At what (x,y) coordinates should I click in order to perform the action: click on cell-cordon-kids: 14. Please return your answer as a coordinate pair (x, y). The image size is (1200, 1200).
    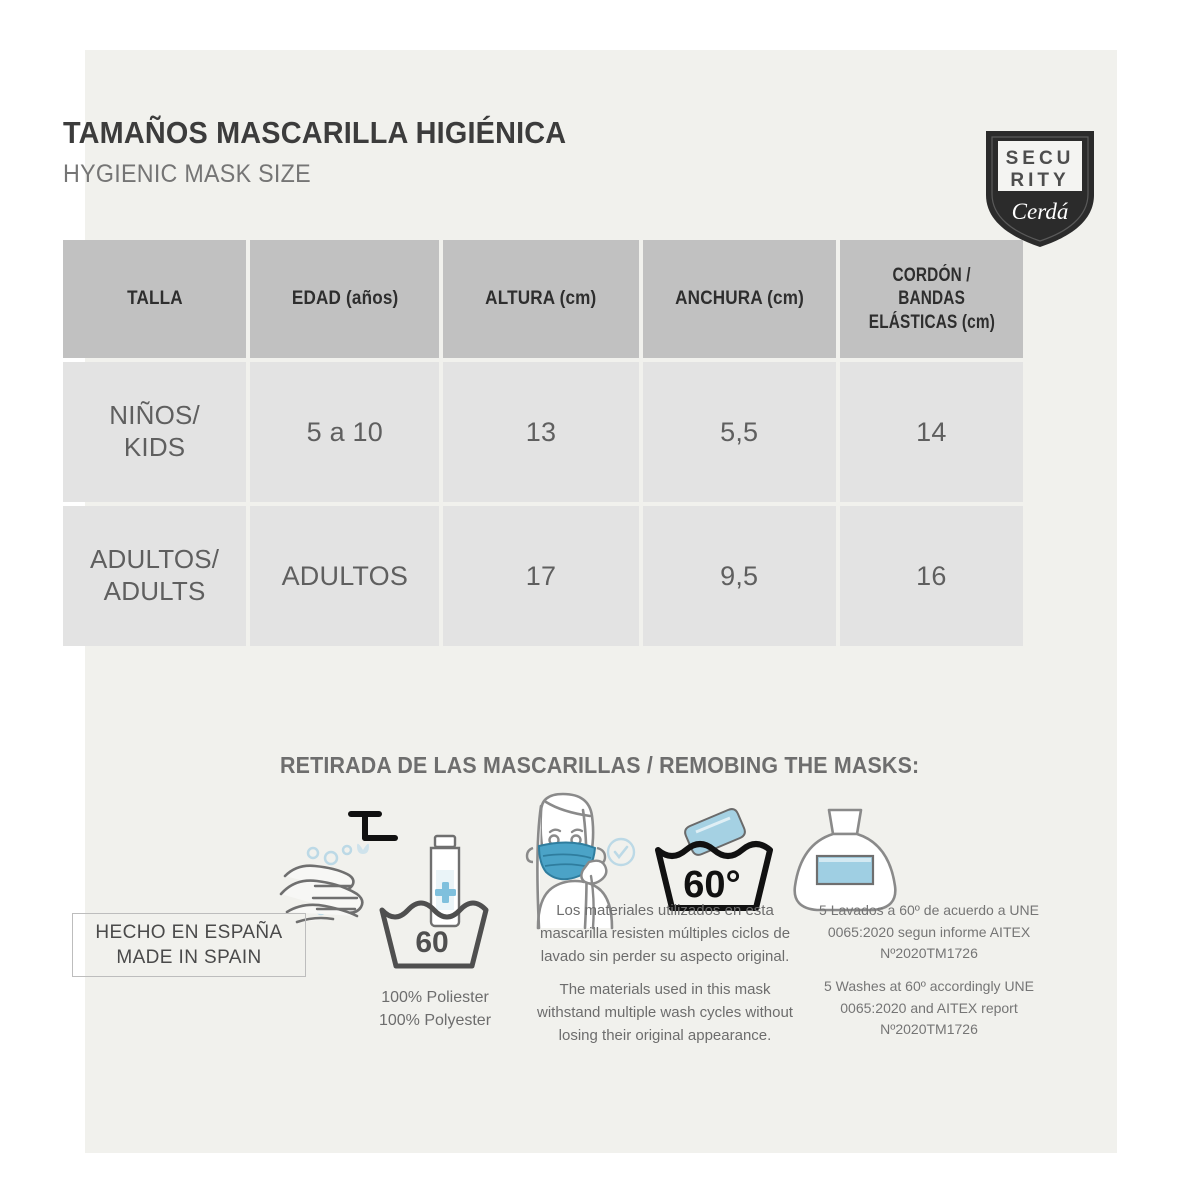
    Looking at the image, I should click on (931, 432).